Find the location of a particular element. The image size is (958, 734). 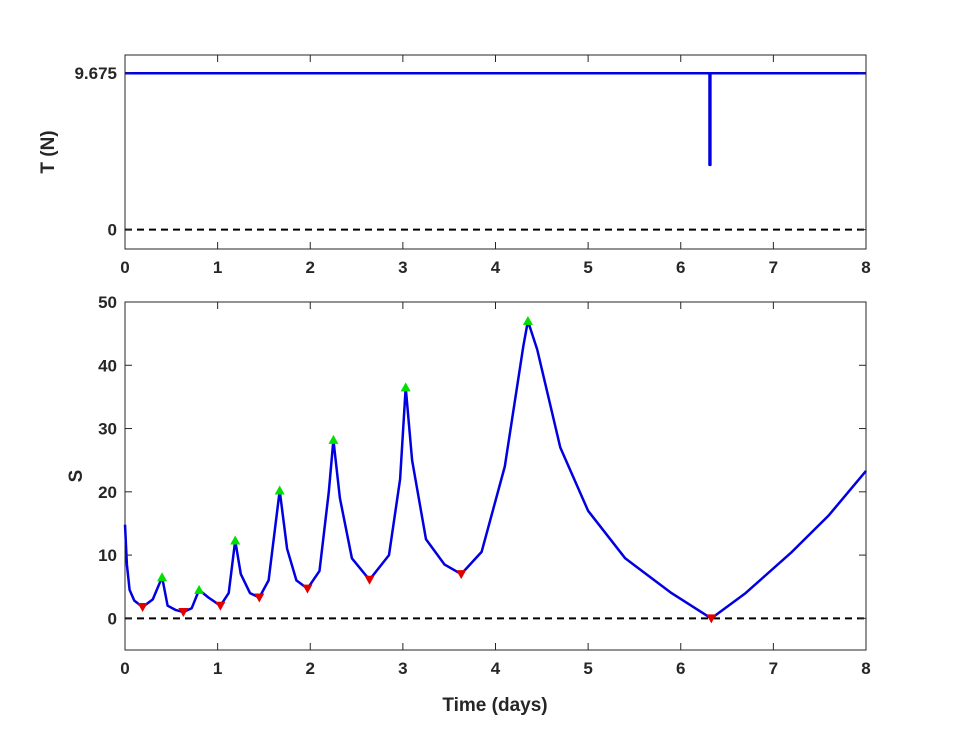

tension-x-tick-label: 1 is located at coordinates (217, 267).